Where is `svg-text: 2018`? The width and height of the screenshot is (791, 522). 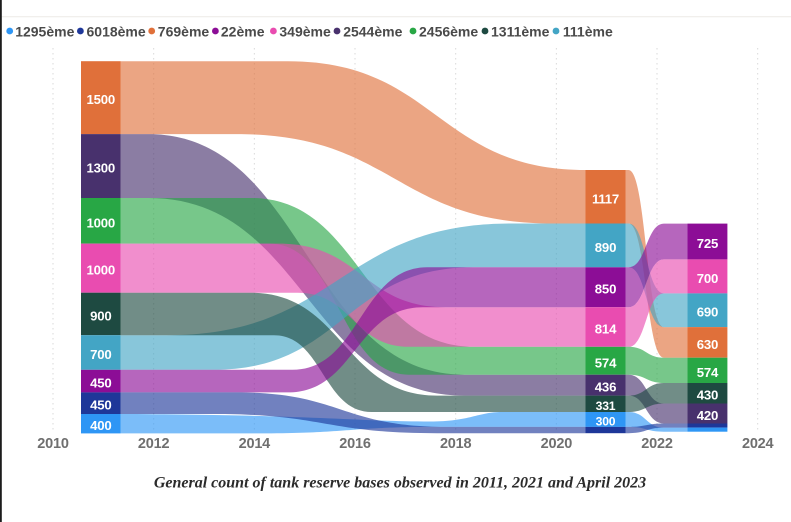 svg-text: 2018 is located at coordinates (456, 444).